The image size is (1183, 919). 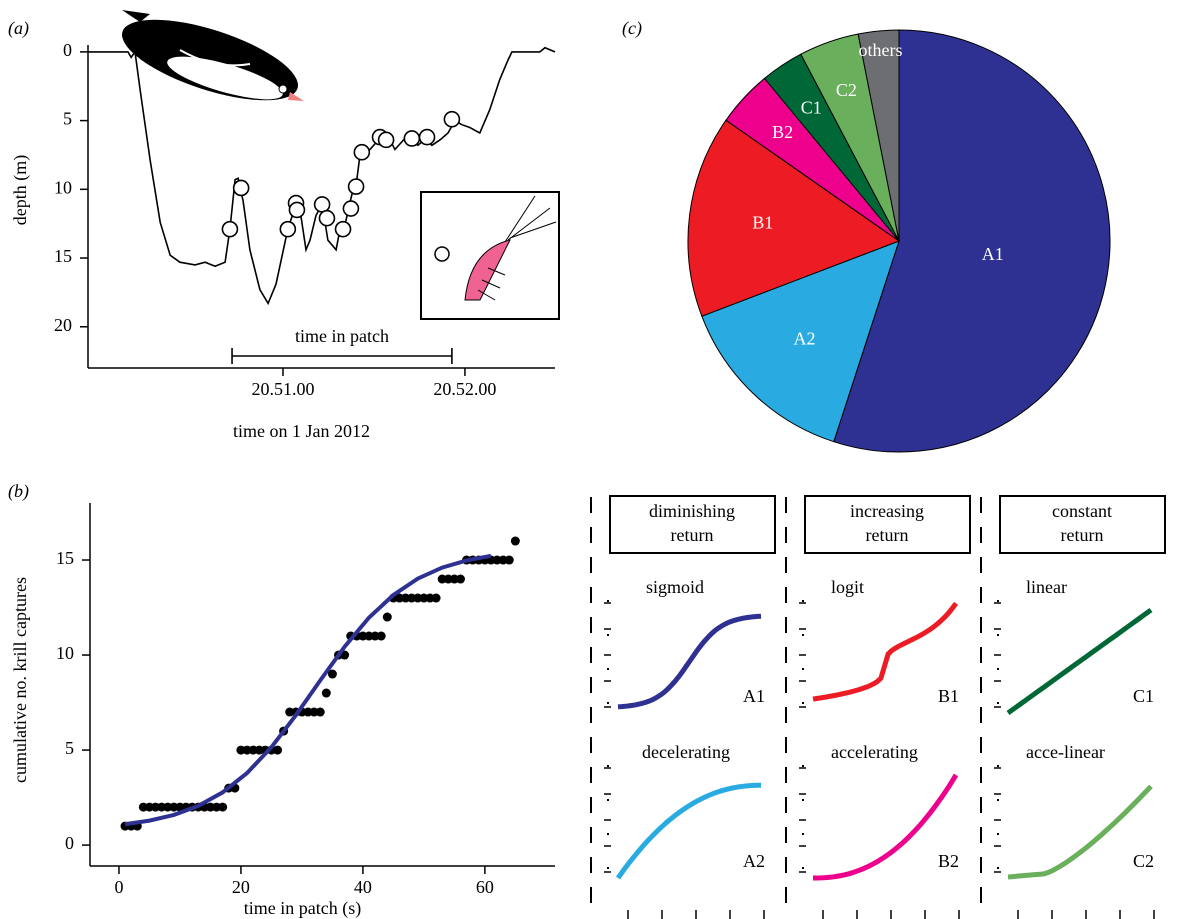 I want to click on column-header: increasing, so click(x=887, y=511).